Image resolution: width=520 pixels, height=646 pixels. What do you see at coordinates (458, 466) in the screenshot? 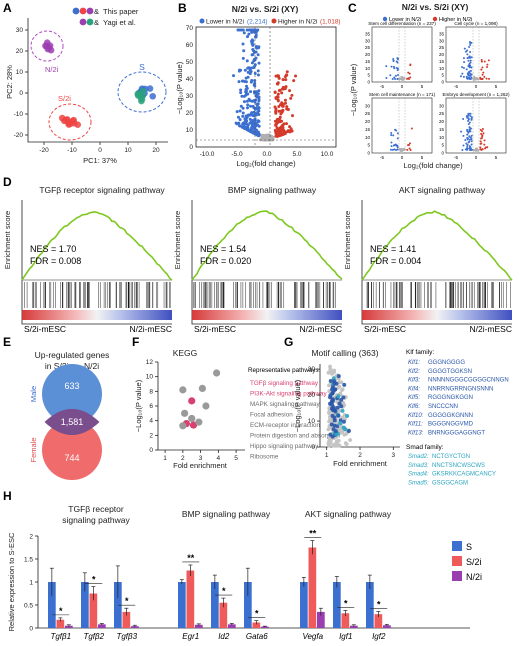
I see `smad-motif-seq: NNCTSNCWSCWS` at bounding box center [458, 466].